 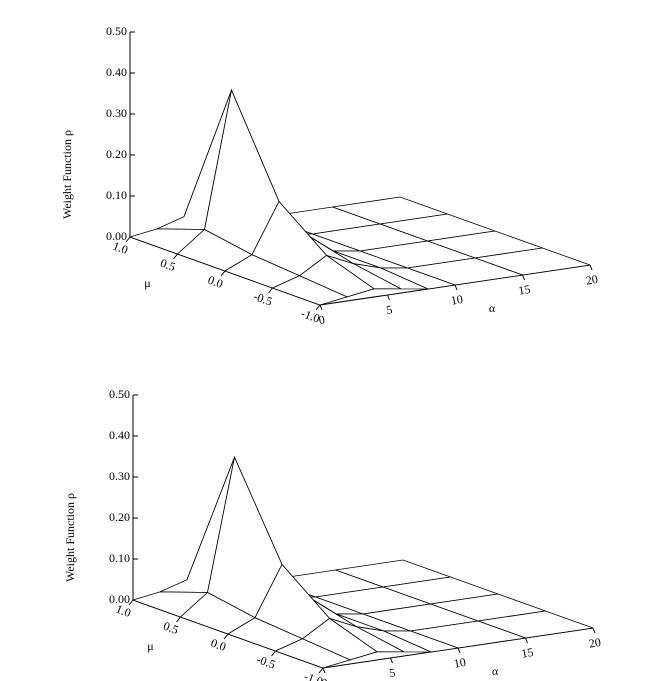 What do you see at coordinates (310, 316) in the screenshot?
I see `mu-tick-label: -1.0` at bounding box center [310, 316].